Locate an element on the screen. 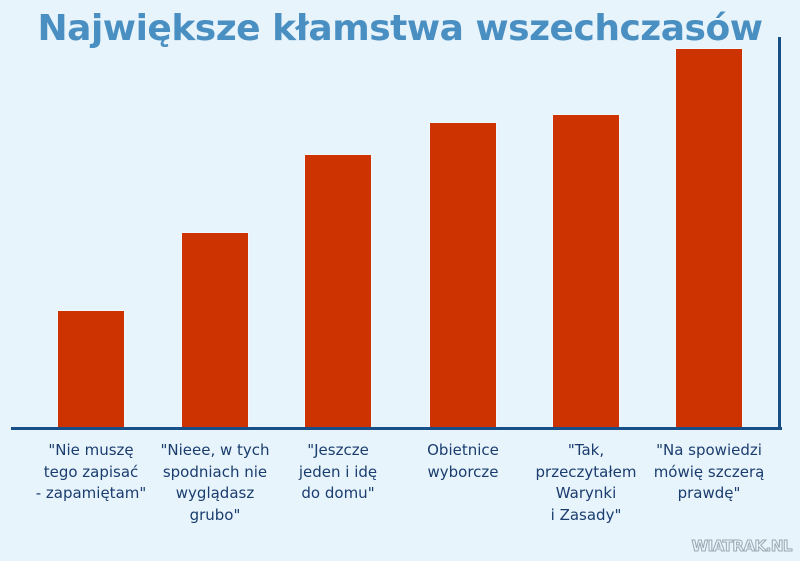  category-label-3: "Jeszcze jeden i idę do domu" is located at coordinates (338, 471).